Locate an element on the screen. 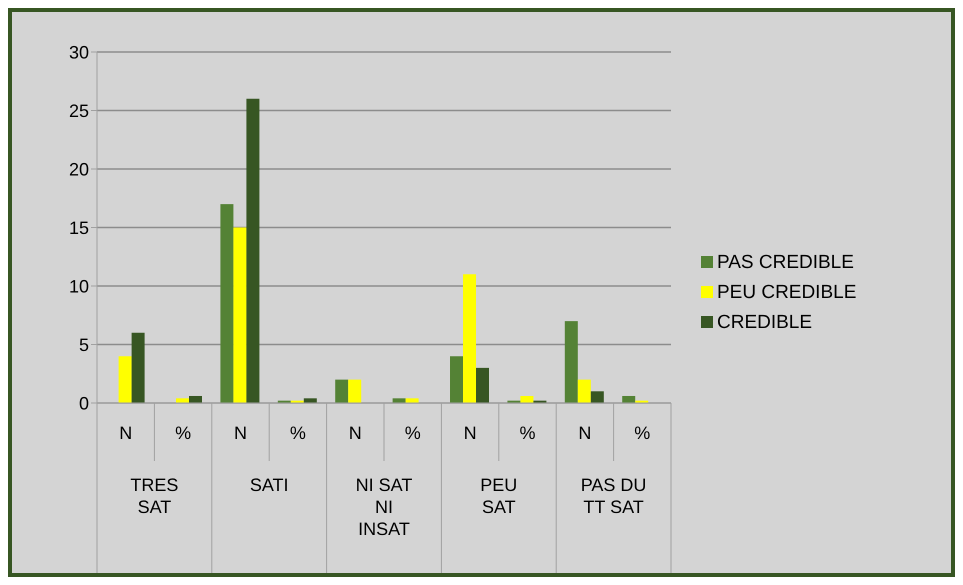 This screenshot has width=963, height=585. text: TRES SAT is located at coordinates (154, 496).